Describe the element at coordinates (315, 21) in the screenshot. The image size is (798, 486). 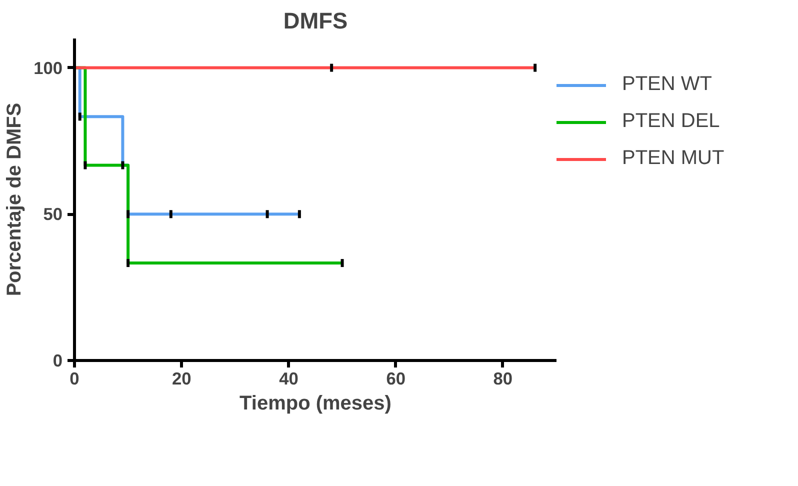
I see `chart-title: DMFS` at that location.